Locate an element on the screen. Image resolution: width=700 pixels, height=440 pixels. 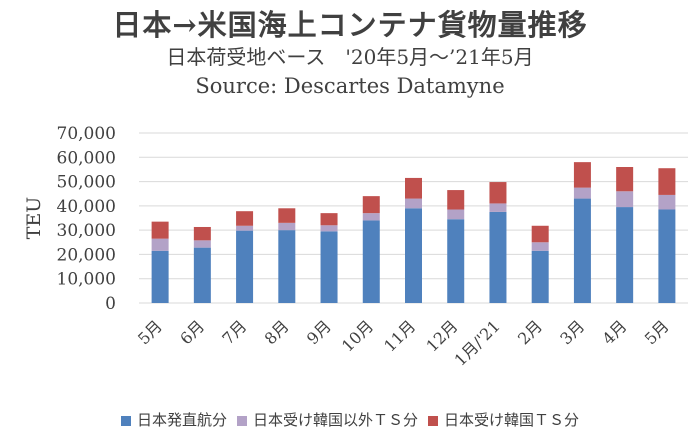
legend-item: 日本受け韓国以外ＴＳ分 is located at coordinates (327, 419).